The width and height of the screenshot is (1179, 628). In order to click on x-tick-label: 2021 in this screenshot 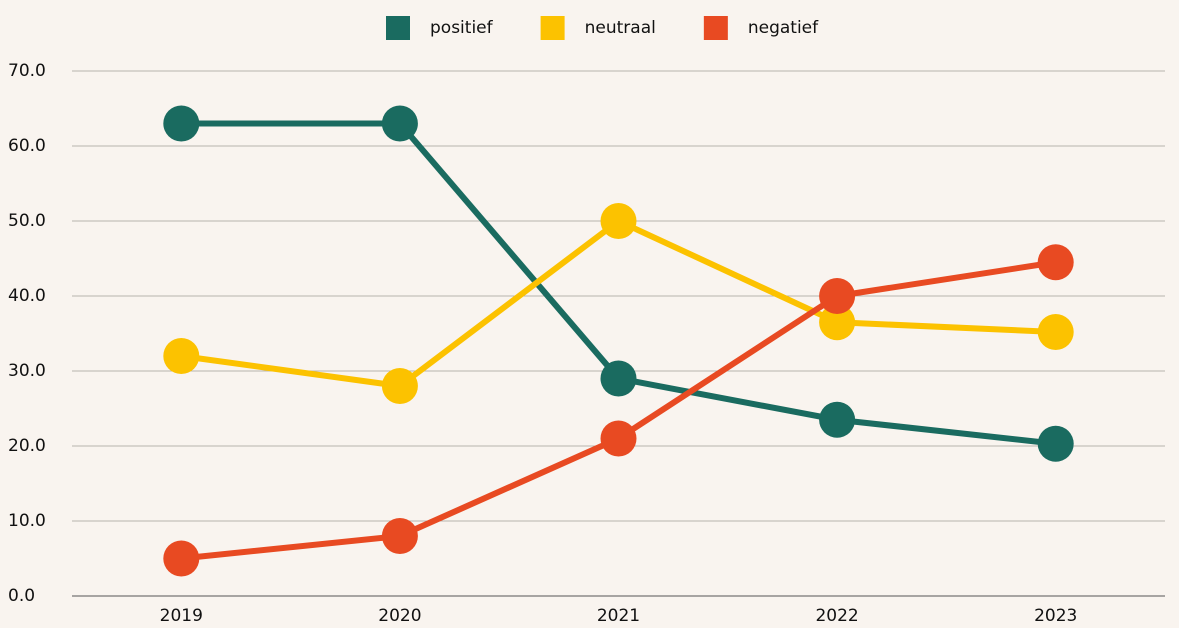, I will do `click(618, 616)`.